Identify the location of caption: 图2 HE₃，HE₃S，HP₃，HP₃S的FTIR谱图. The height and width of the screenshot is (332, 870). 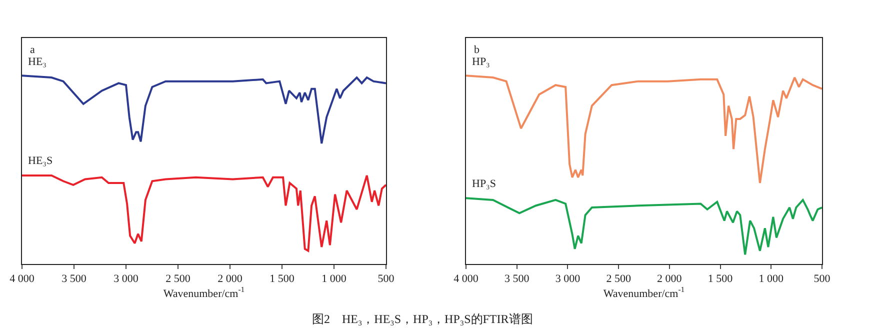
(422, 319).